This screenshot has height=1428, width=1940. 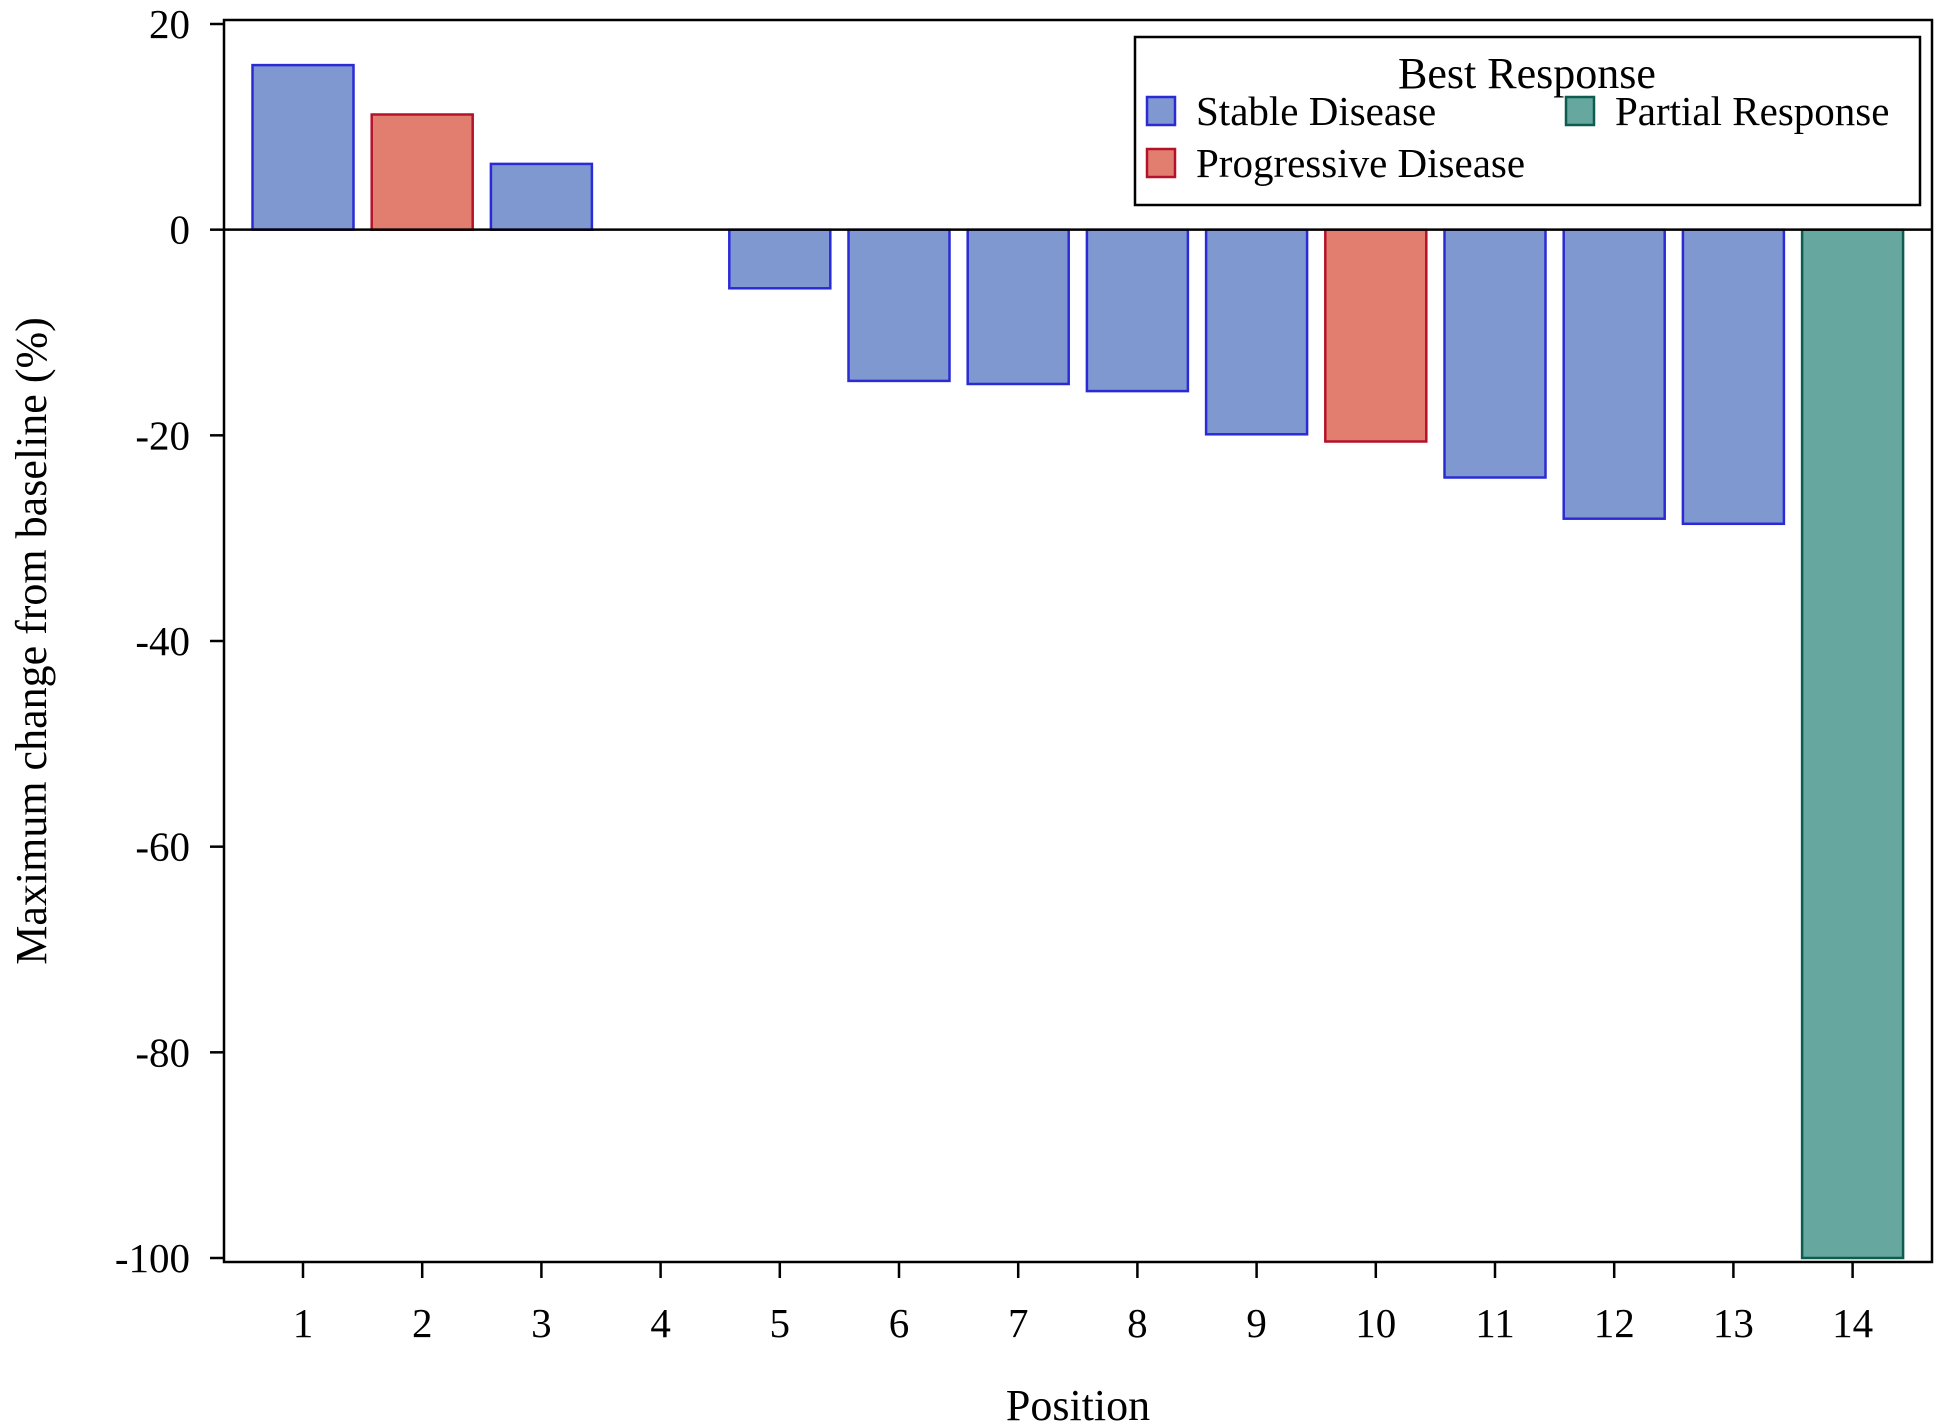 What do you see at coordinates (162, 435) in the screenshot?
I see `y-tick-label: -20` at bounding box center [162, 435].